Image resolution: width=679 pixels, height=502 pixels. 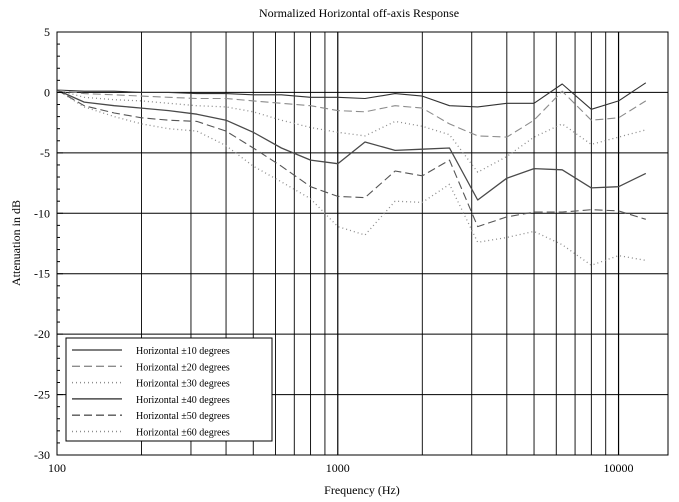 I want to click on y-tick-label: -15, so click(x=42, y=274).